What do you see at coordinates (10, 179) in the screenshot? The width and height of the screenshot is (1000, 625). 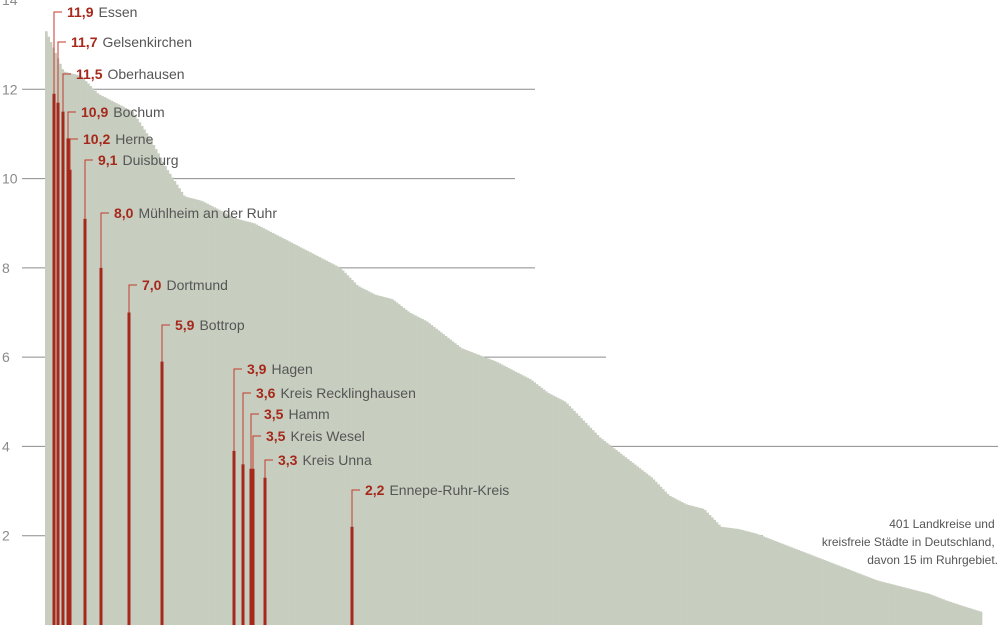 I see `y-tick-label: 10` at bounding box center [10, 179].